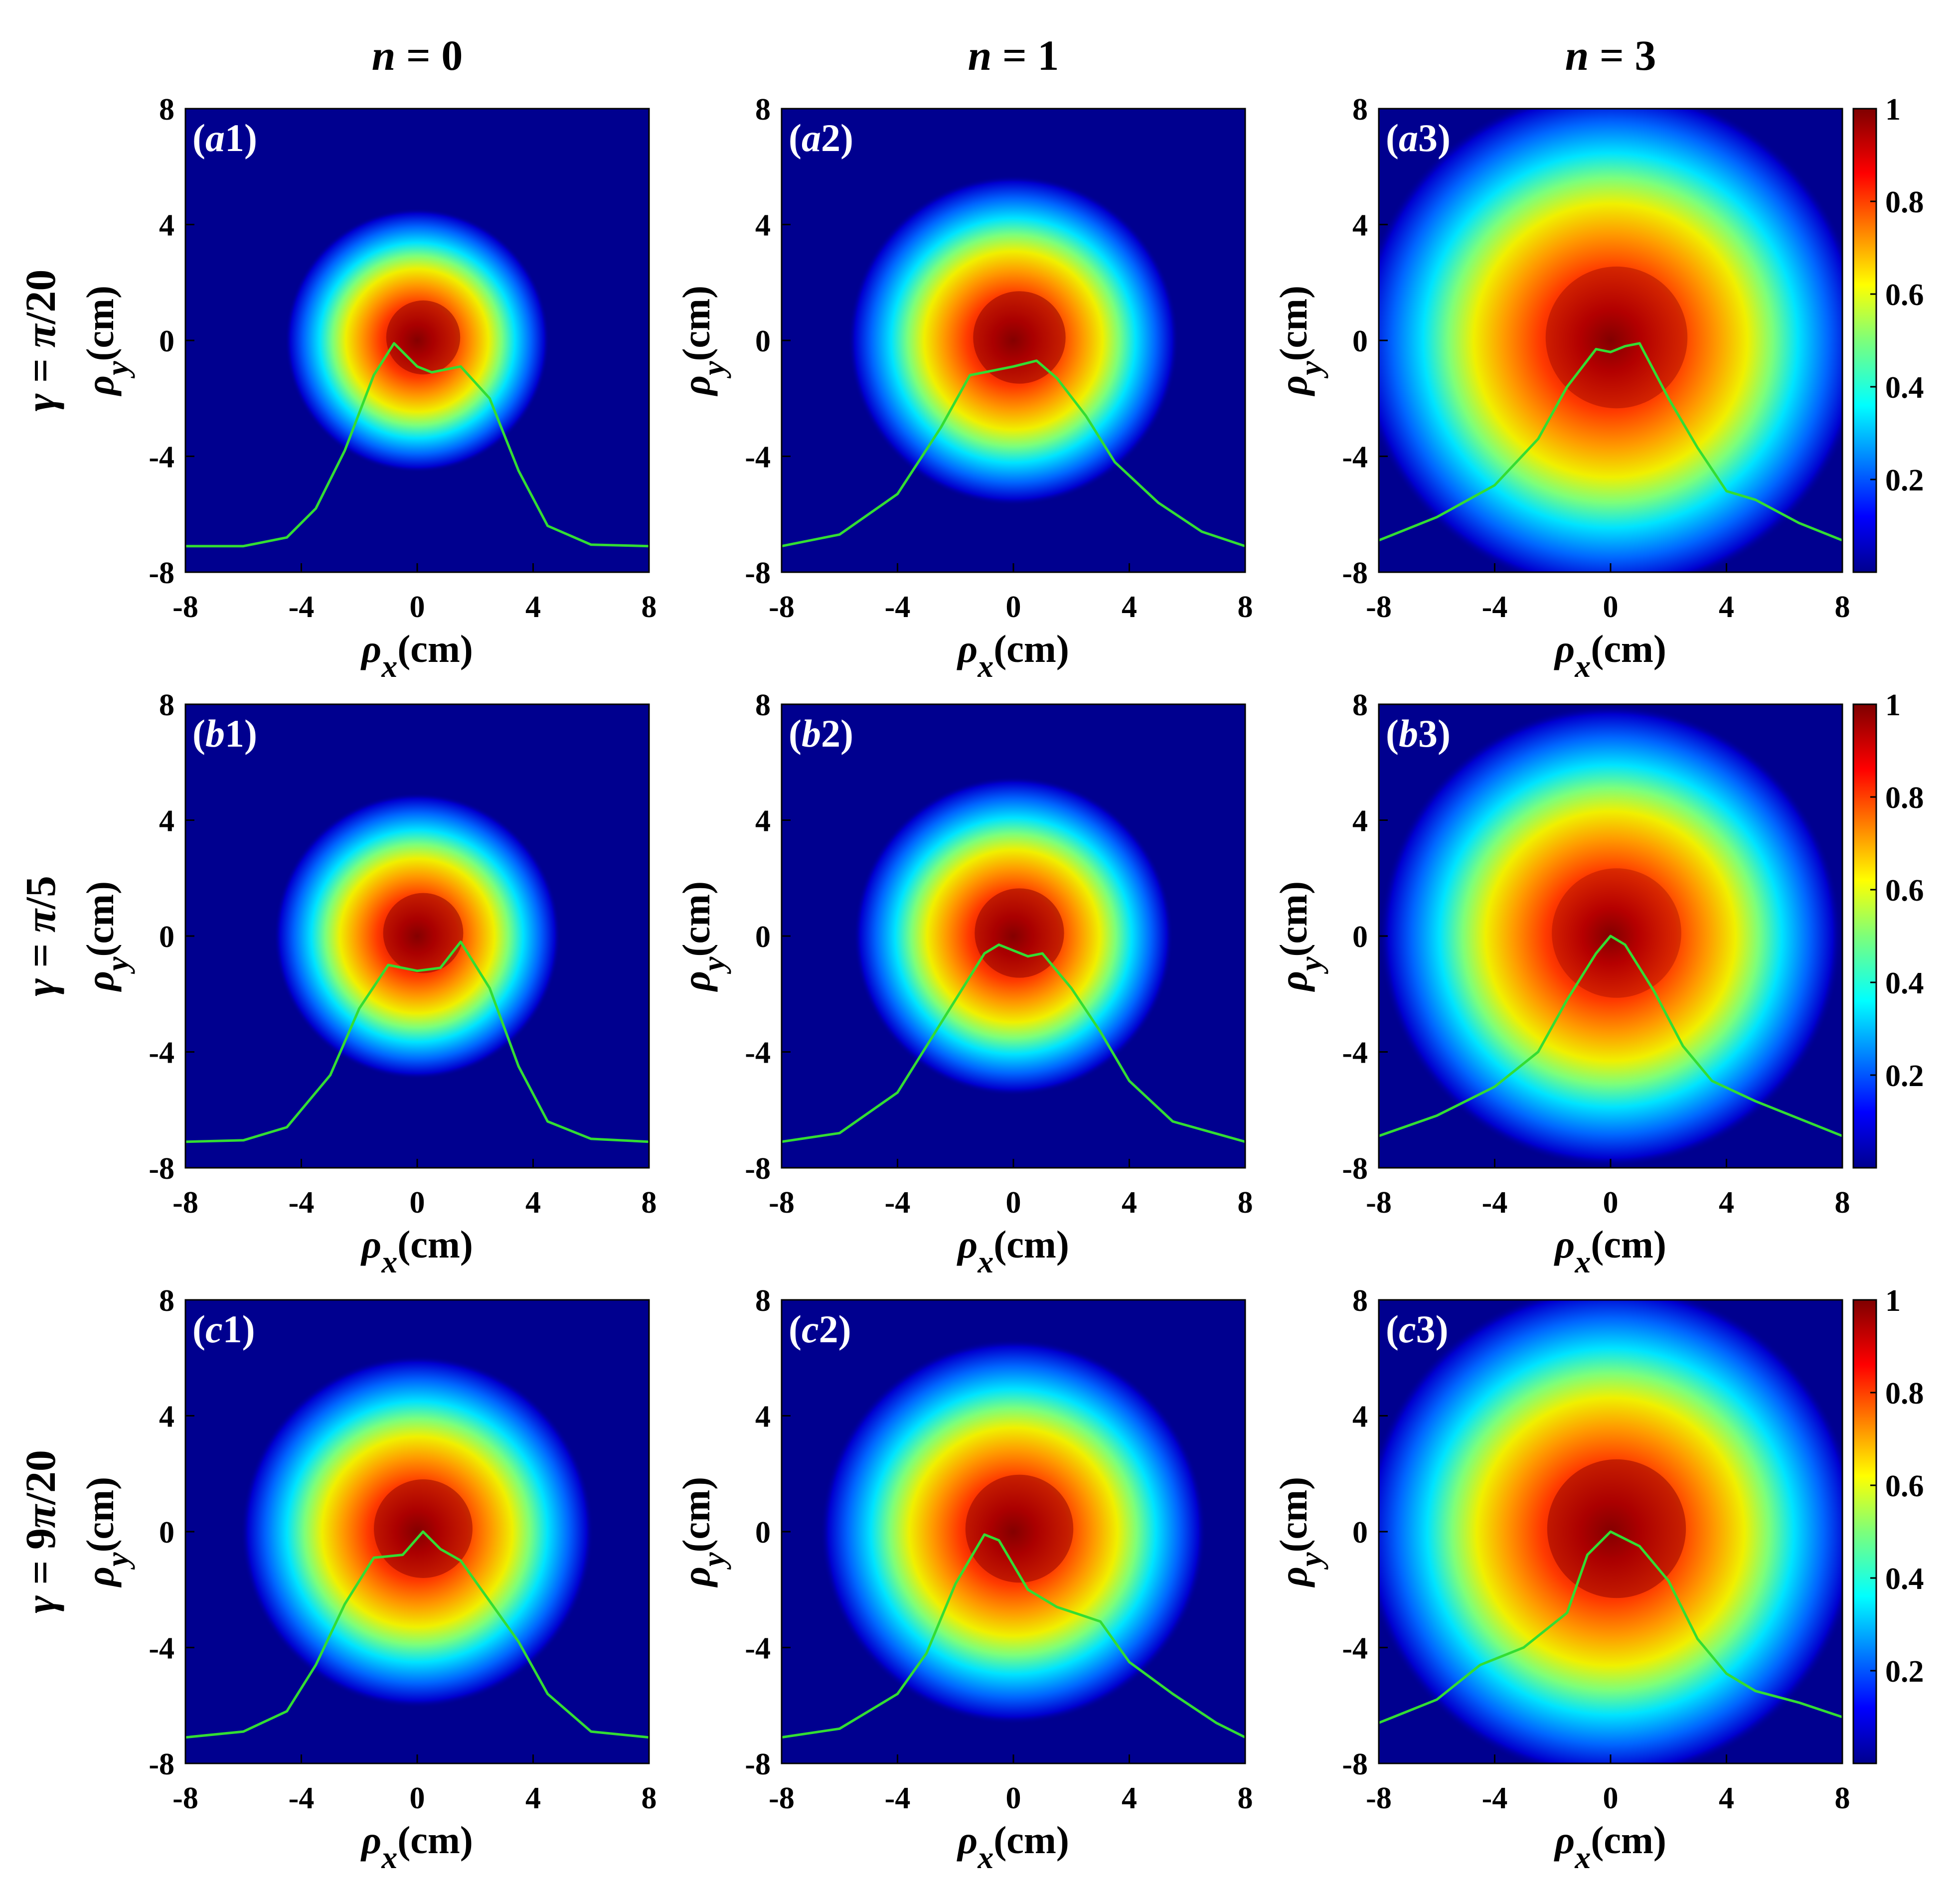 This screenshot has width=1960, height=1896. Describe the element at coordinates (830, 733) in the screenshot. I see `panel-label-number: 2` at that location.